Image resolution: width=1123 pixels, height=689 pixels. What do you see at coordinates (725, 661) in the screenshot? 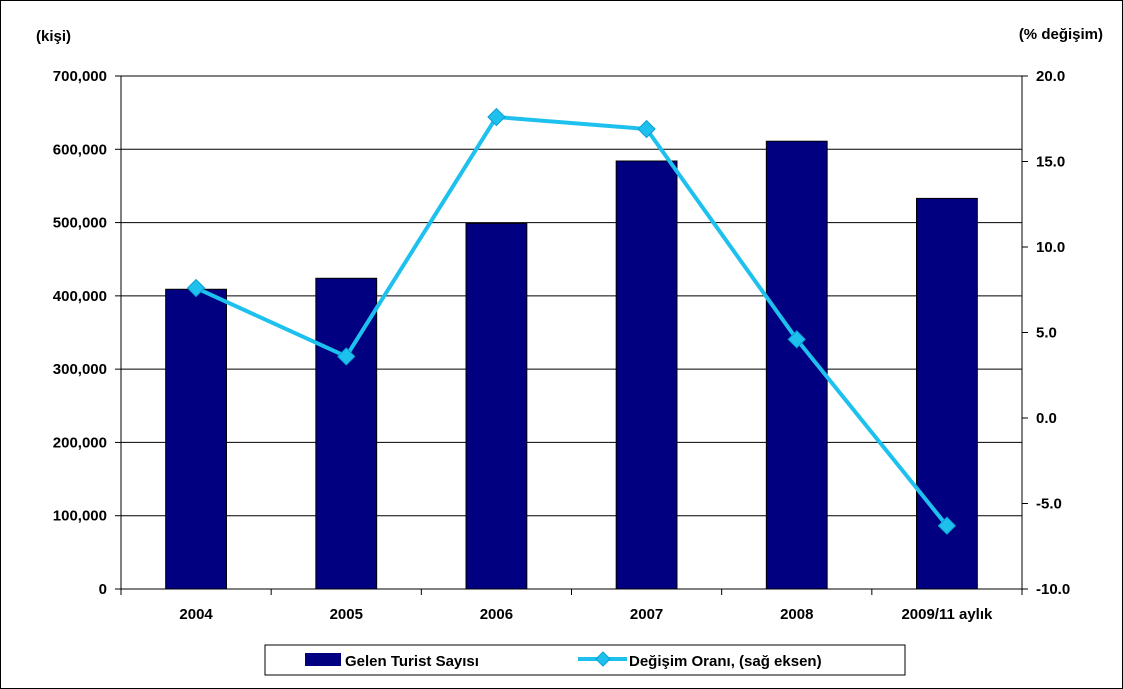
I see `legend-line-label: Değişim Oranı, (sağ eksen)` at bounding box center [725, 661].